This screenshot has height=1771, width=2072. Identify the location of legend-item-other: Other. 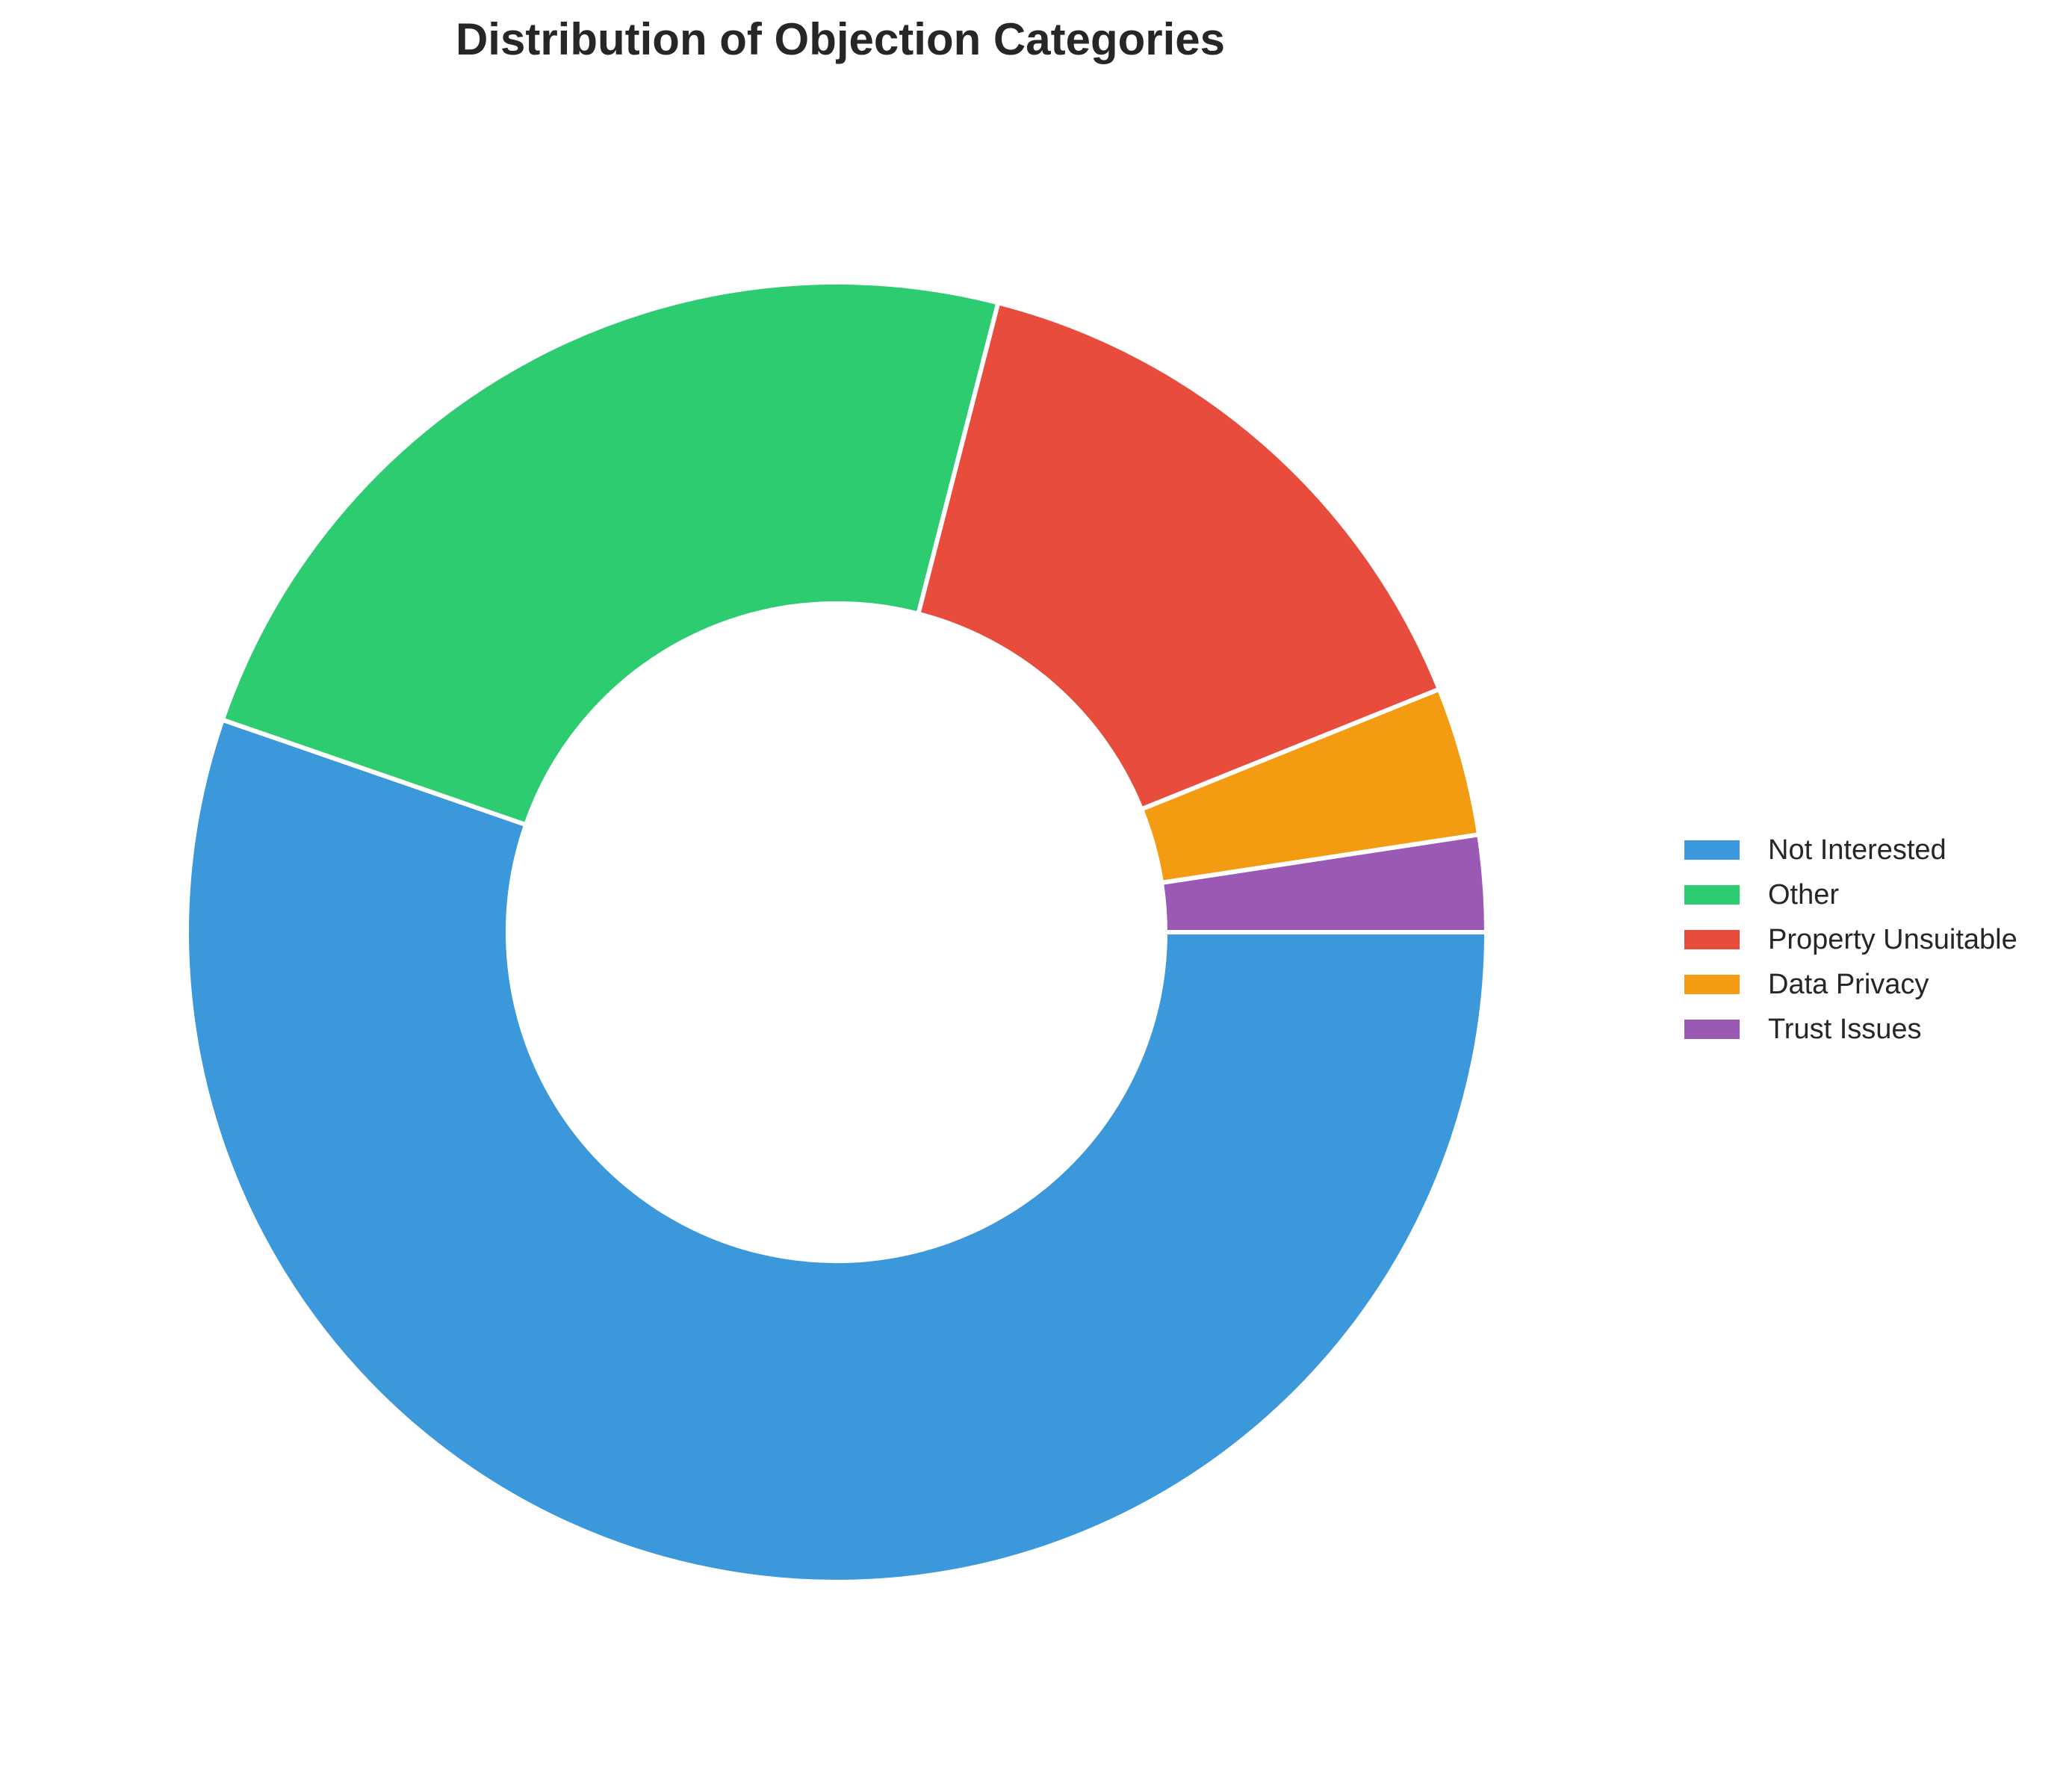
(1850, 895).